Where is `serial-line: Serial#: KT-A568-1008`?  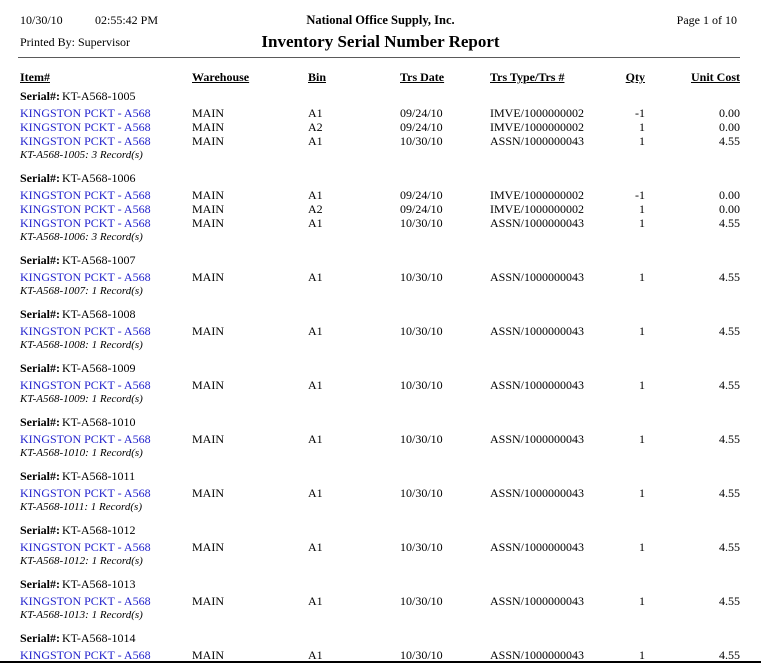 serial-line: Serial#: KT-A568-1008 is located at coordinates (380, 315).